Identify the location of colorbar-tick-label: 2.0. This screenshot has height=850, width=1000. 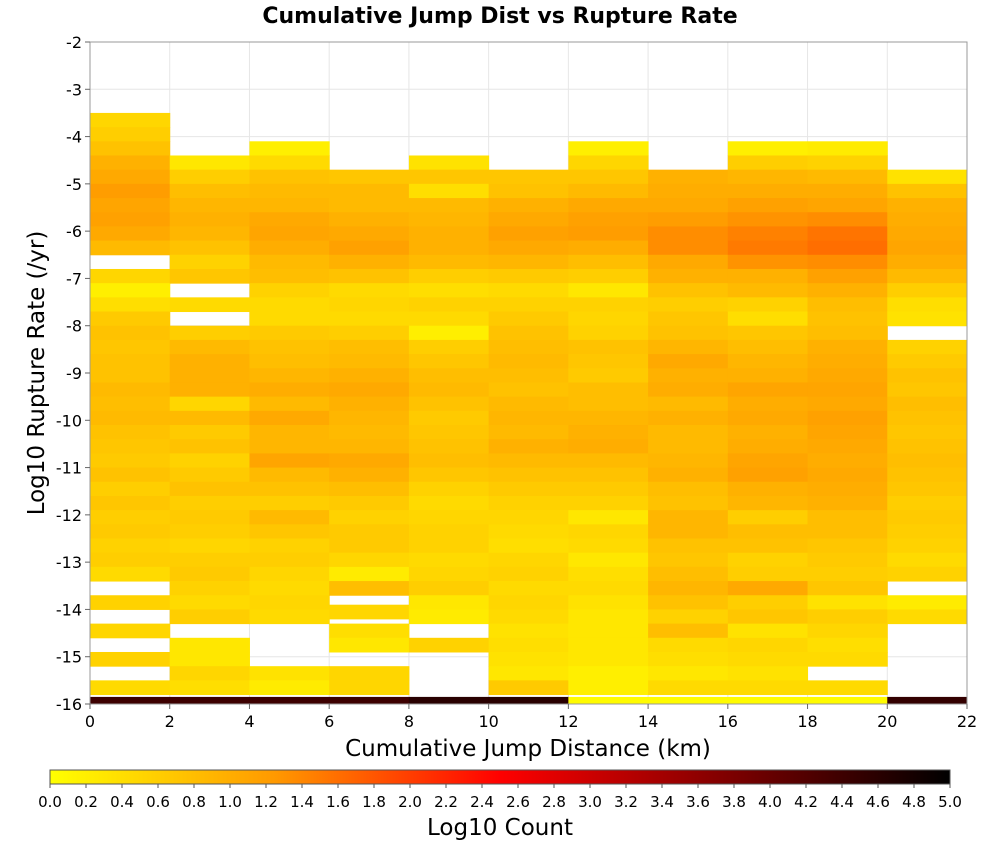
(410, 802).